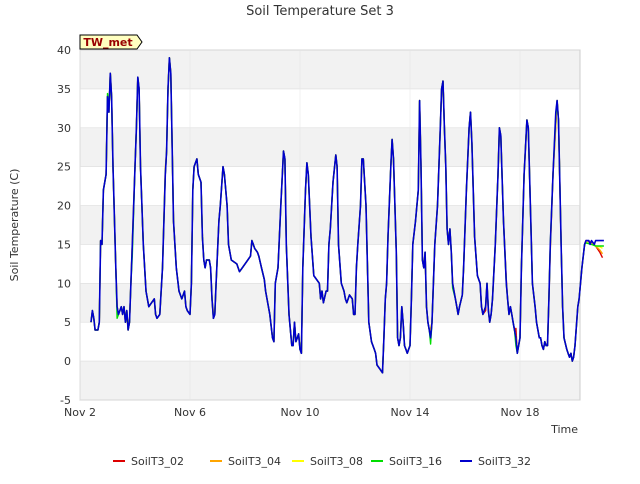 The image size is (640, 484). Describe the element at coordinates (190, 412) in the screenshot. I see `x-tick-label: Nov 6` at that location.